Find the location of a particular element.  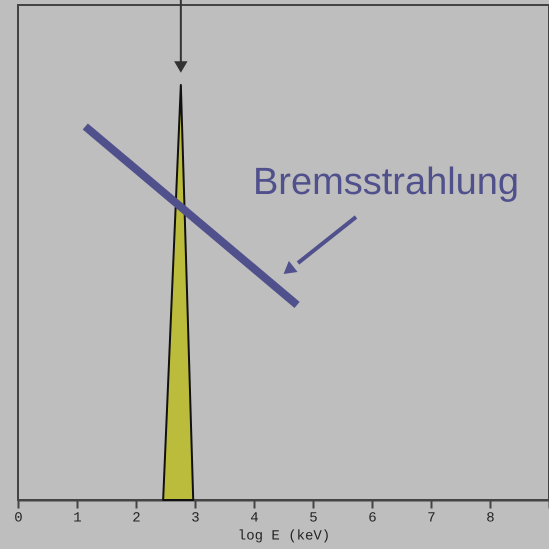

series-label: Bremsstrahlung is located at coordinates (386, 182).